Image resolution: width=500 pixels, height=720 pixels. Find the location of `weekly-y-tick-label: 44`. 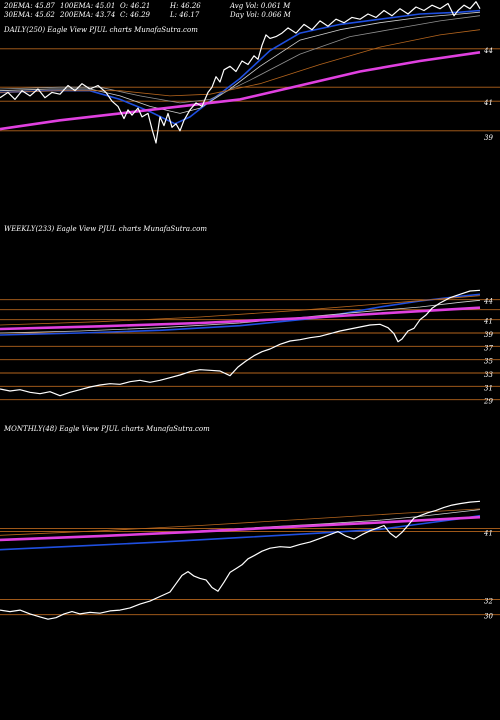

weekly-y-tick-label: 44 is located at coordinates (488, 302).